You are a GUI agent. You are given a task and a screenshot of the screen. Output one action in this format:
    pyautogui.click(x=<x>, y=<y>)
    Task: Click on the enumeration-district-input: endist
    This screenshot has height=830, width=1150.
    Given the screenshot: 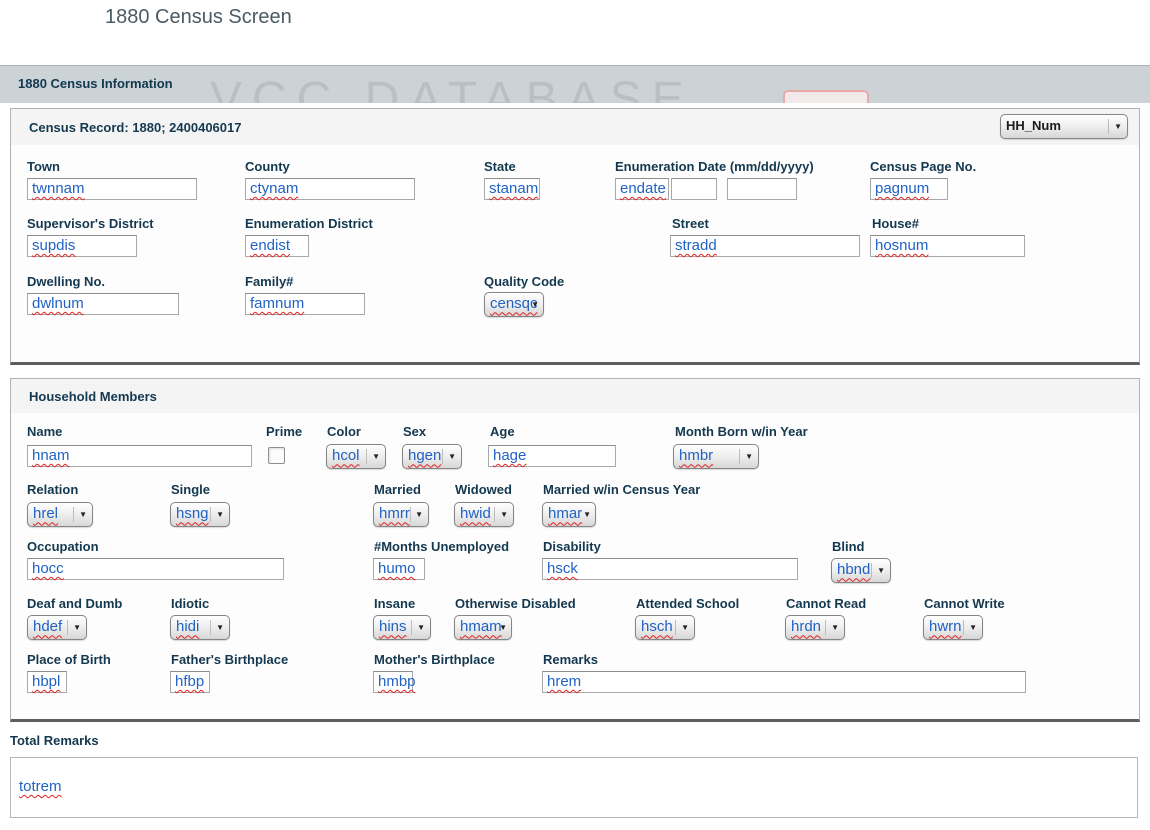 What is the action you would take?
    pyautogui.click(x=277, y=246)
    